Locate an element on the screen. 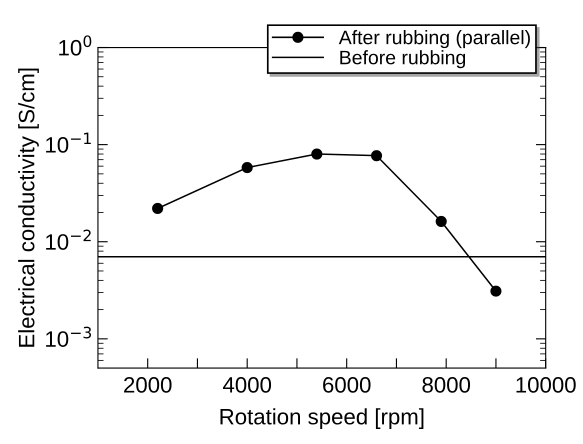  y-tick-label: 10$^{−1}$ is located at coordinates (68, 142).